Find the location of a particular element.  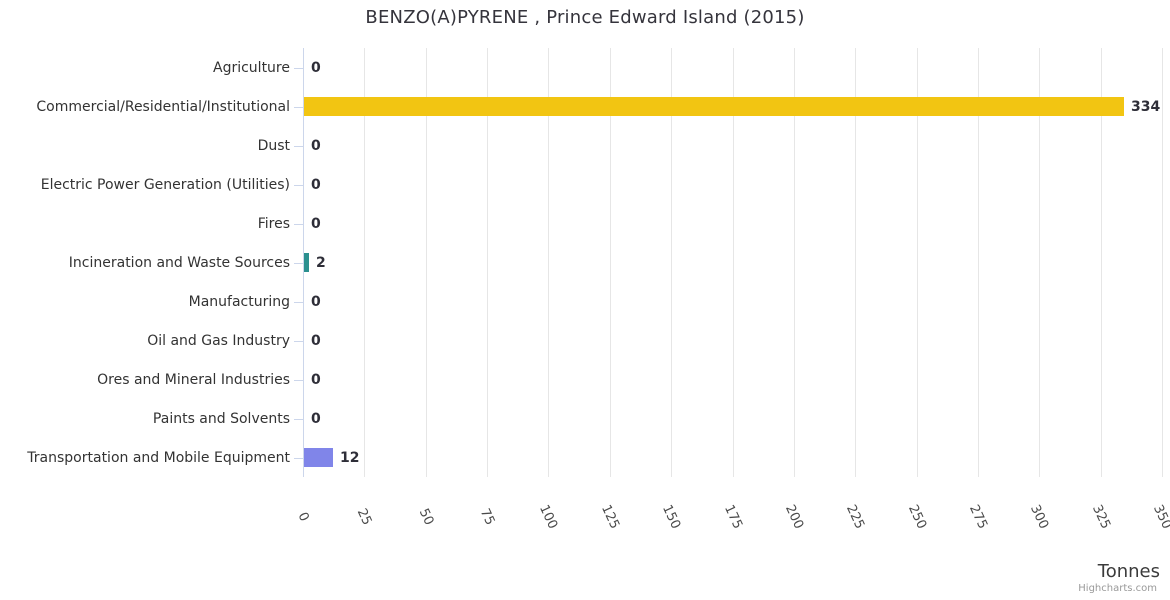

bar-value-label: 334 is located at coordinates (1146, 107).